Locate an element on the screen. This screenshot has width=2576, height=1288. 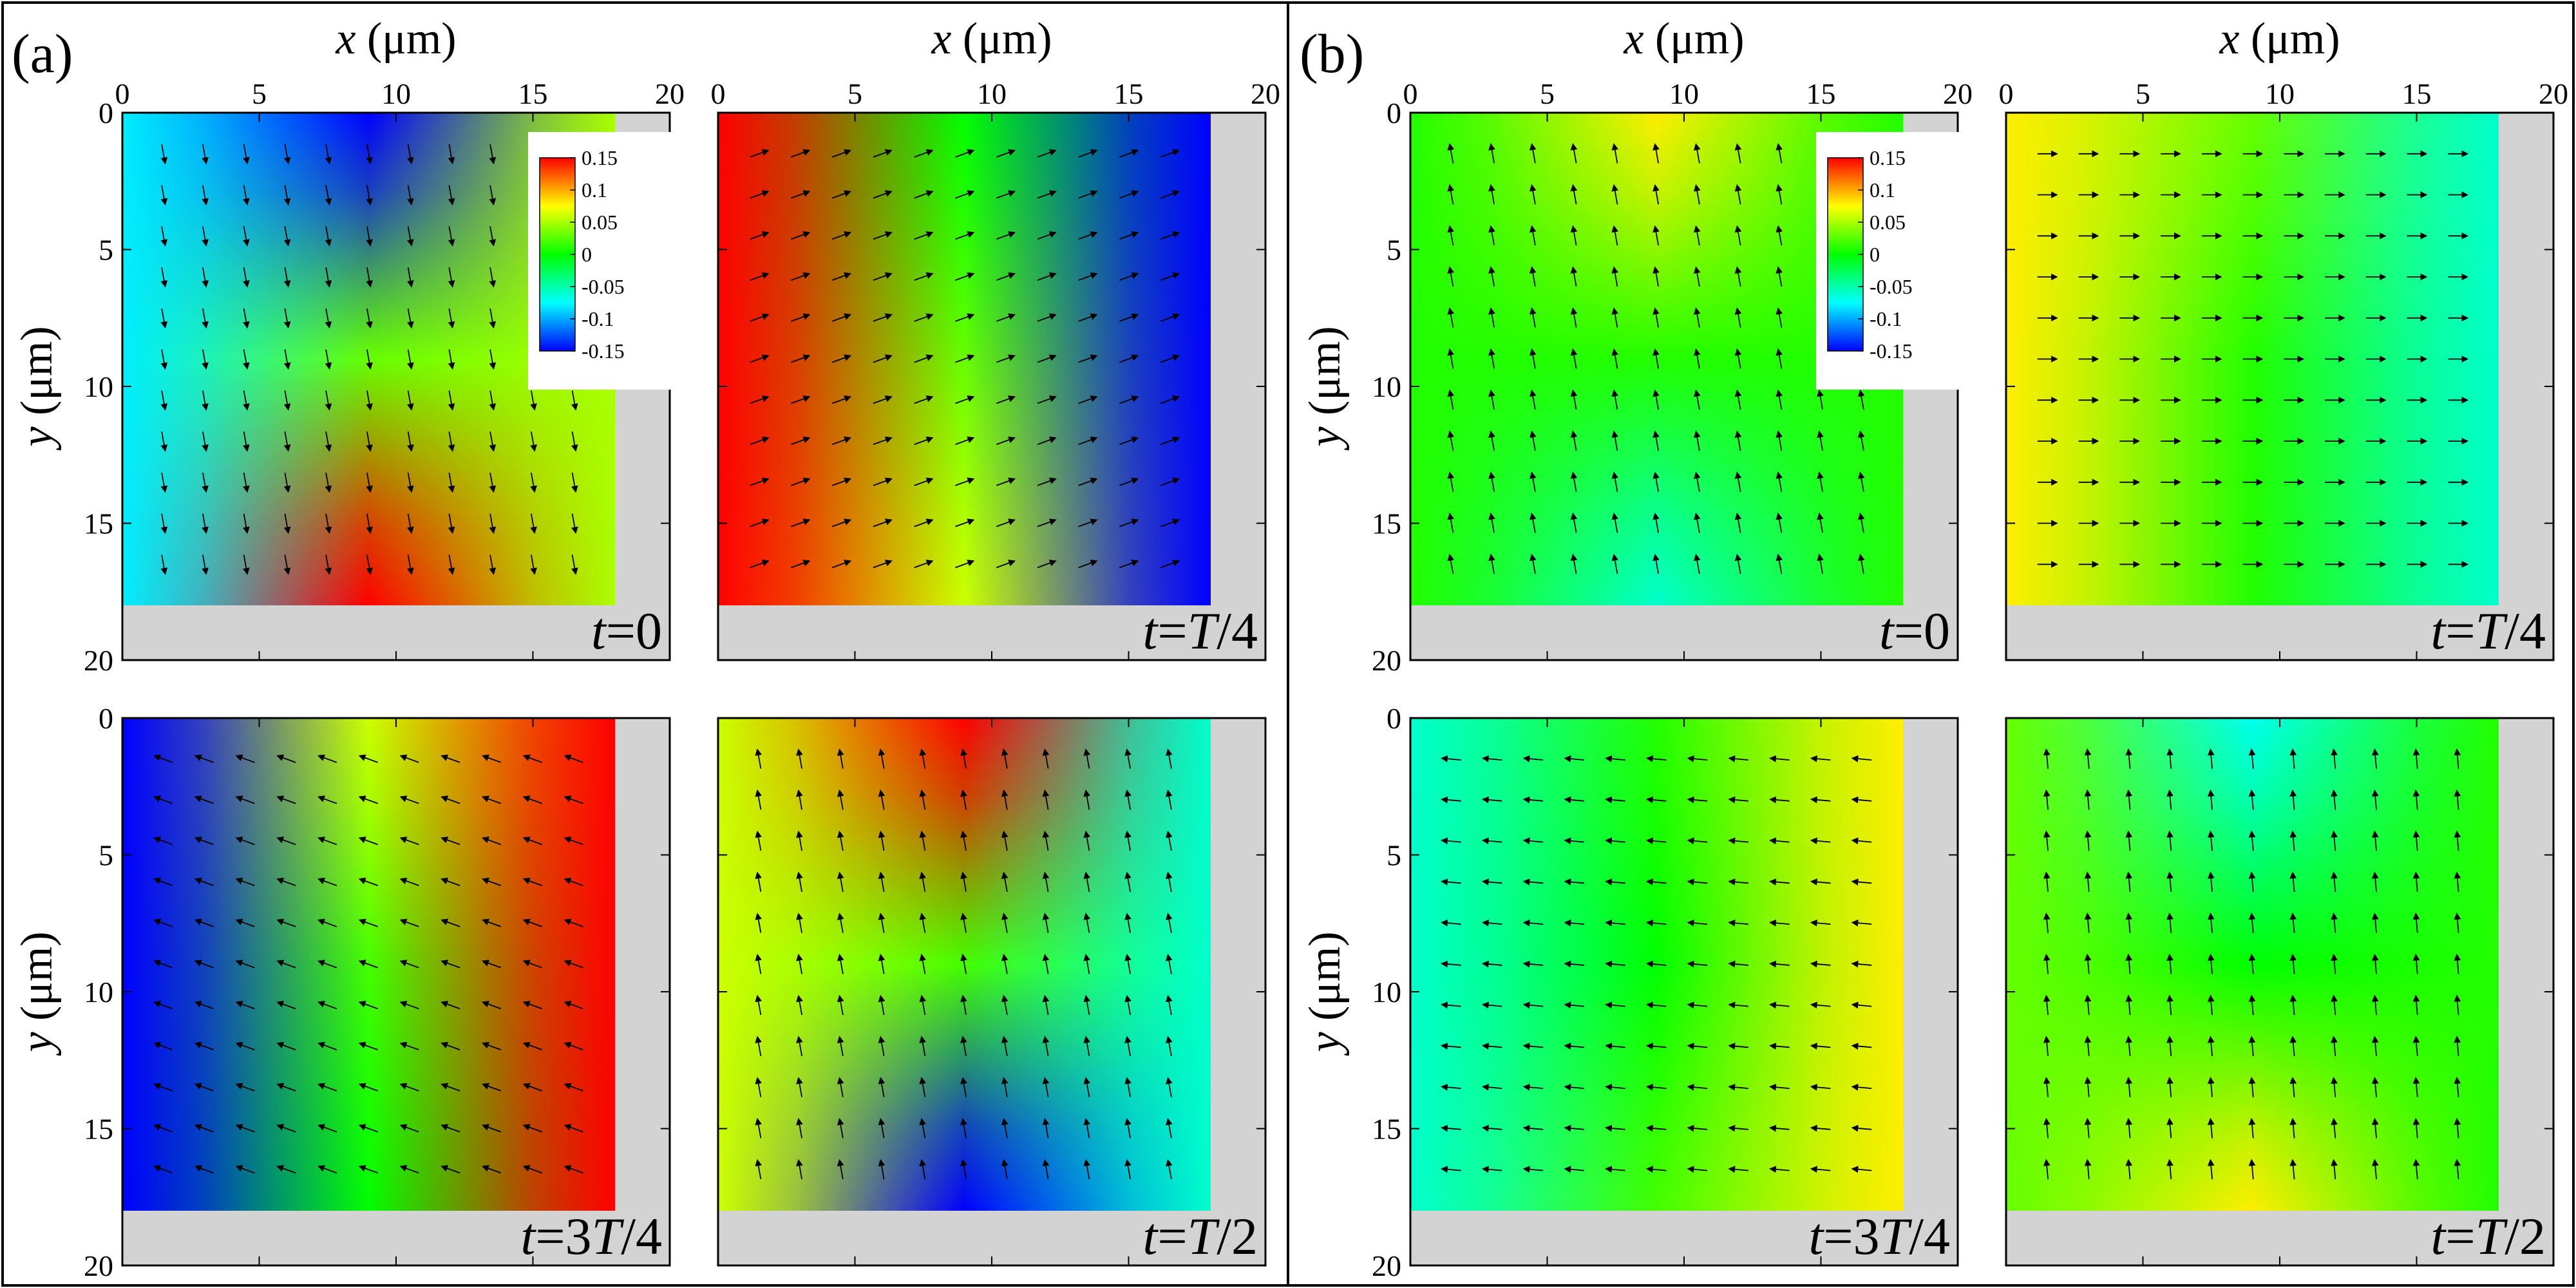
y-tick-label: 10 is located at coordinates (1386, 993).